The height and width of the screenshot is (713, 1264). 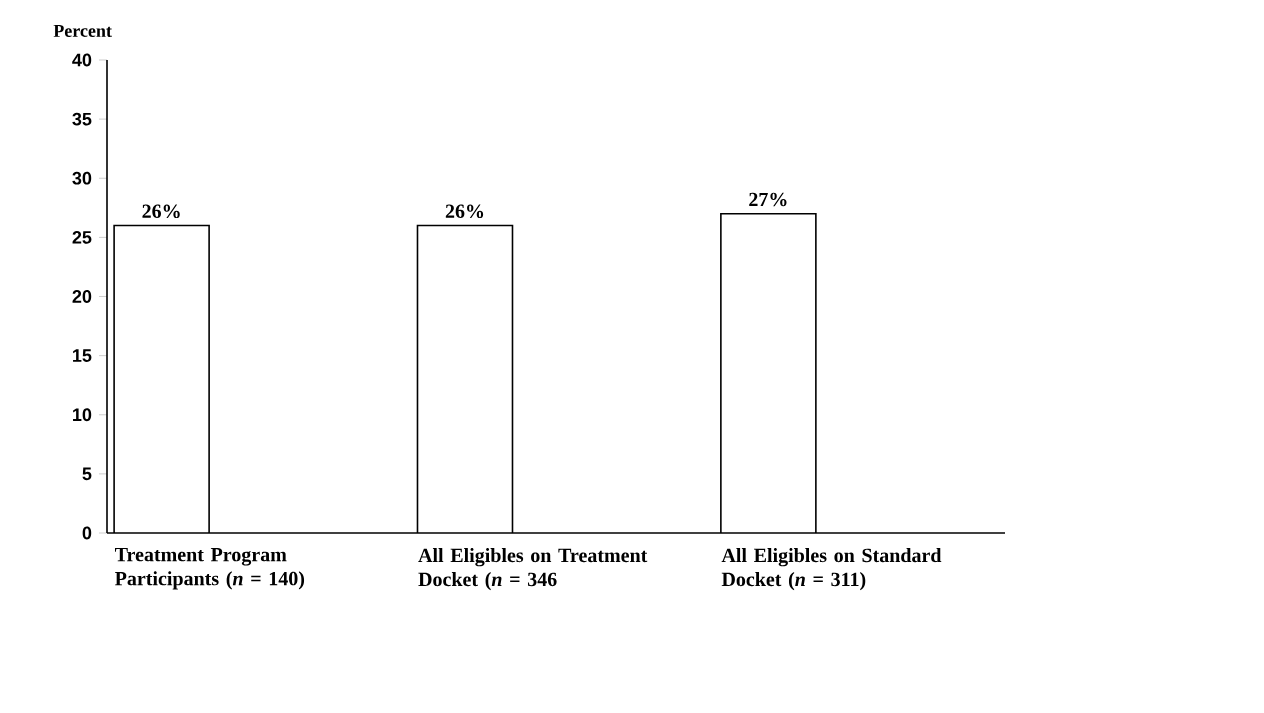 What do you see at coordinates (82, 60) in the screenshot?
I see `y-tick-label: 40` at bounding box center [82, 60].